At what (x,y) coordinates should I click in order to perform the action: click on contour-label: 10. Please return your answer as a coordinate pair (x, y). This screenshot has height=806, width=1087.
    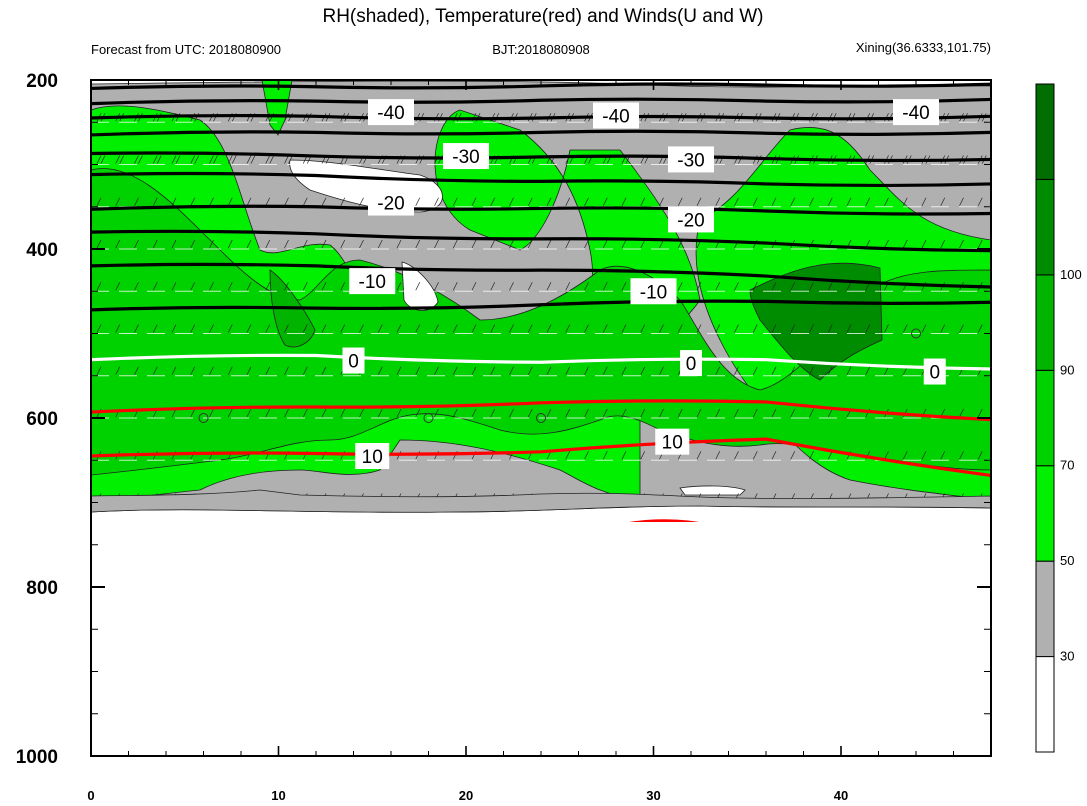
    Looking at the image, I should click on (672, 443).